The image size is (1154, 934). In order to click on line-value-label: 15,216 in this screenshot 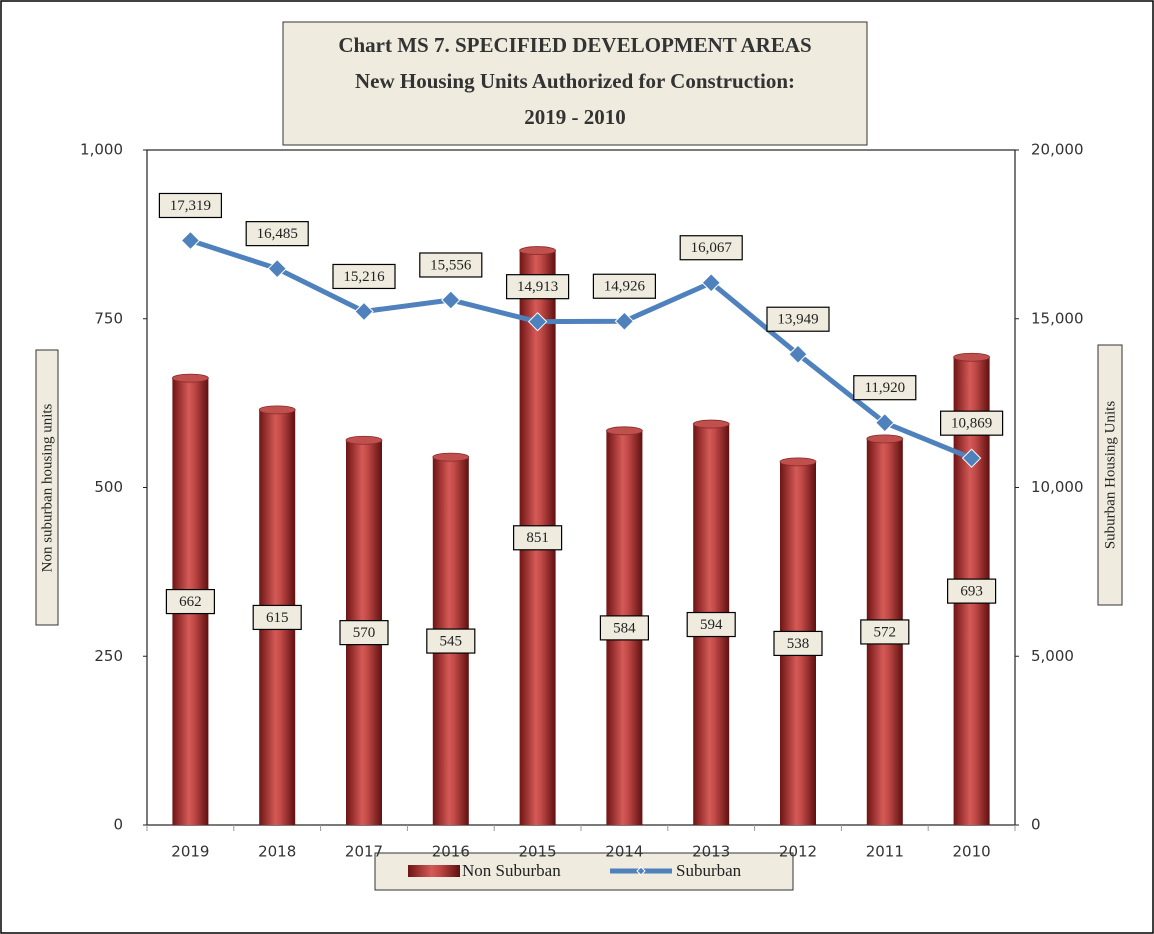, I will do `click(364, 277)`.